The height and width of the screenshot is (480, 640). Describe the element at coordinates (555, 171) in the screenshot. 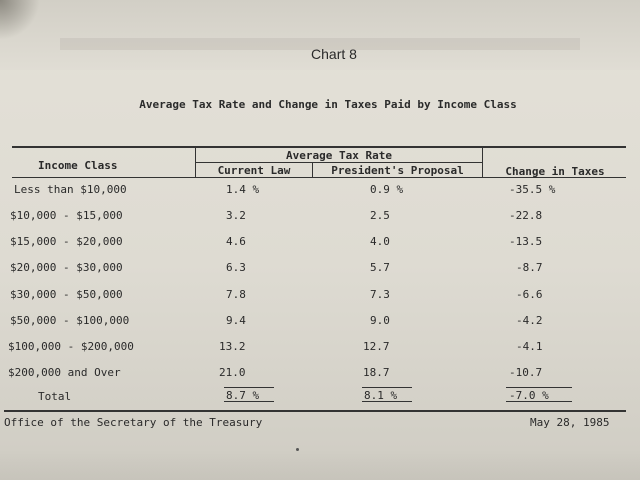

I see `header-change-in-taxes: Change in Taxes` at that location.